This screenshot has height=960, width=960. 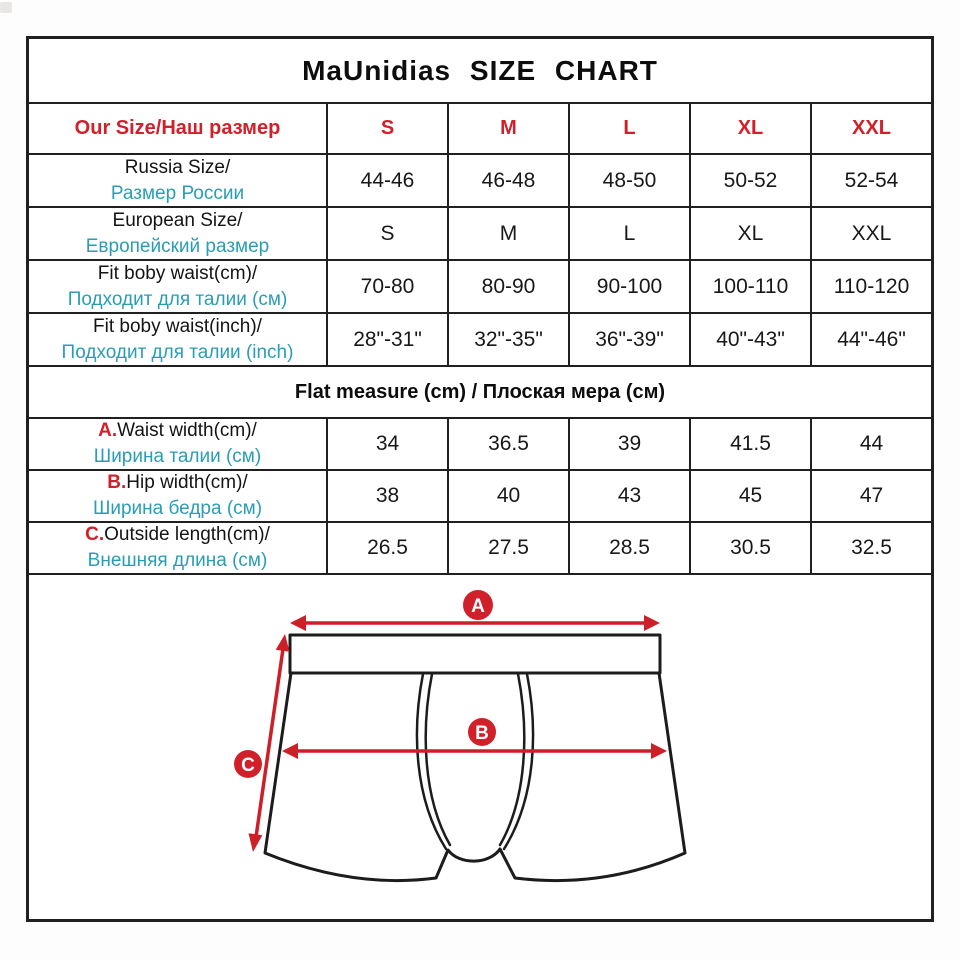 I want to click on boxer-briefs-diagram-svg: A B C, so click(x=460, y=736).